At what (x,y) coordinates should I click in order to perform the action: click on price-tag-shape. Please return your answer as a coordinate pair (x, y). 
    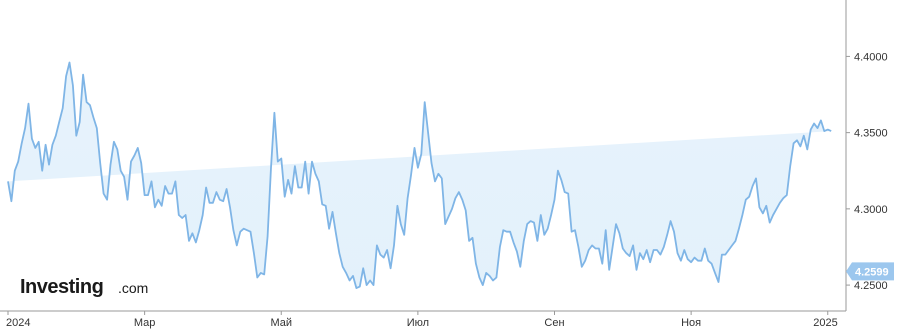
    Looking at the image, I should click on (870, 271).